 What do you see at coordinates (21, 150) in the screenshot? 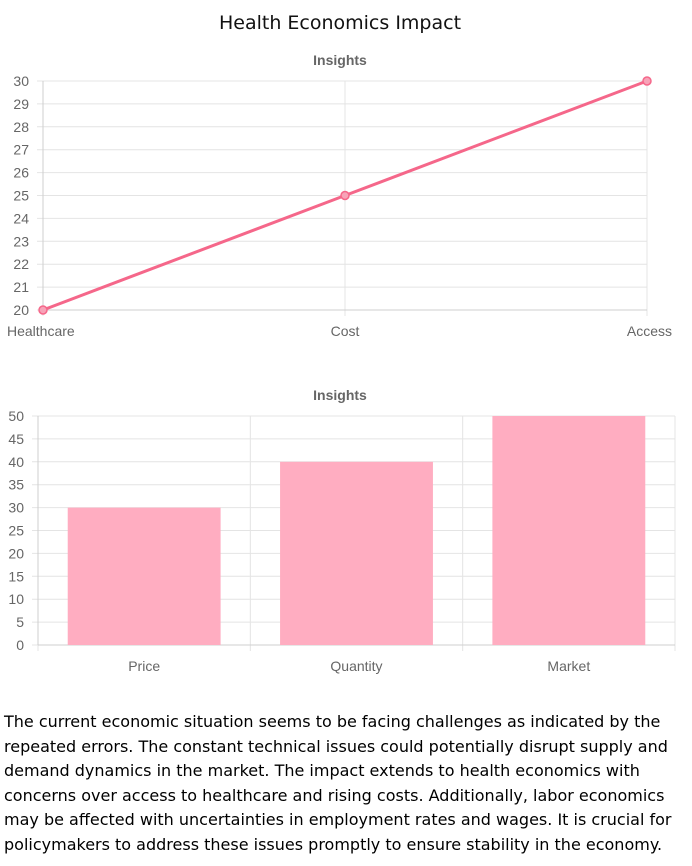
I see `y-tick-label: 27` at bounding box center [21, 150].